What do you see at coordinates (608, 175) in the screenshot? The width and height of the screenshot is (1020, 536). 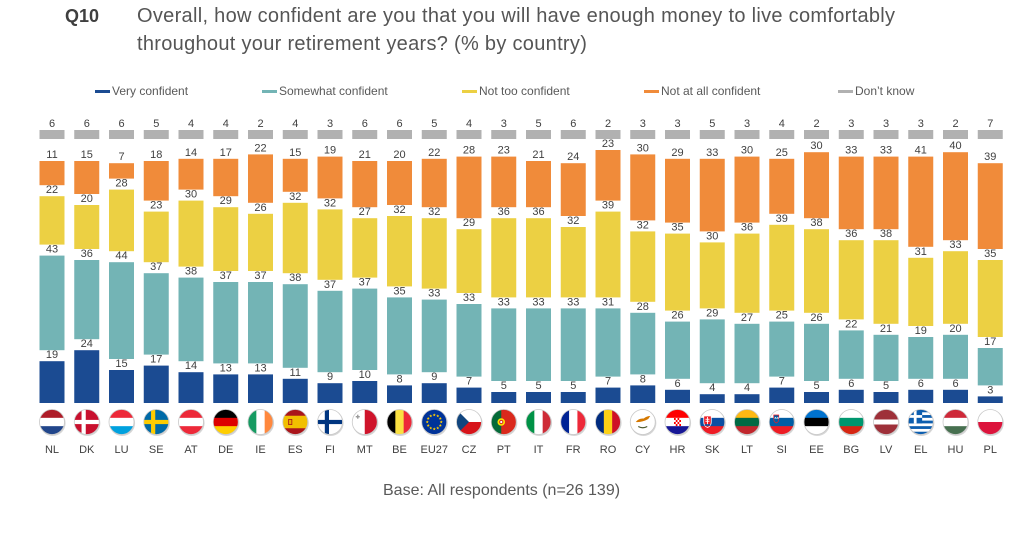 I see `bar-not-at-all-confident-ro` at bounding box center [608, 175].